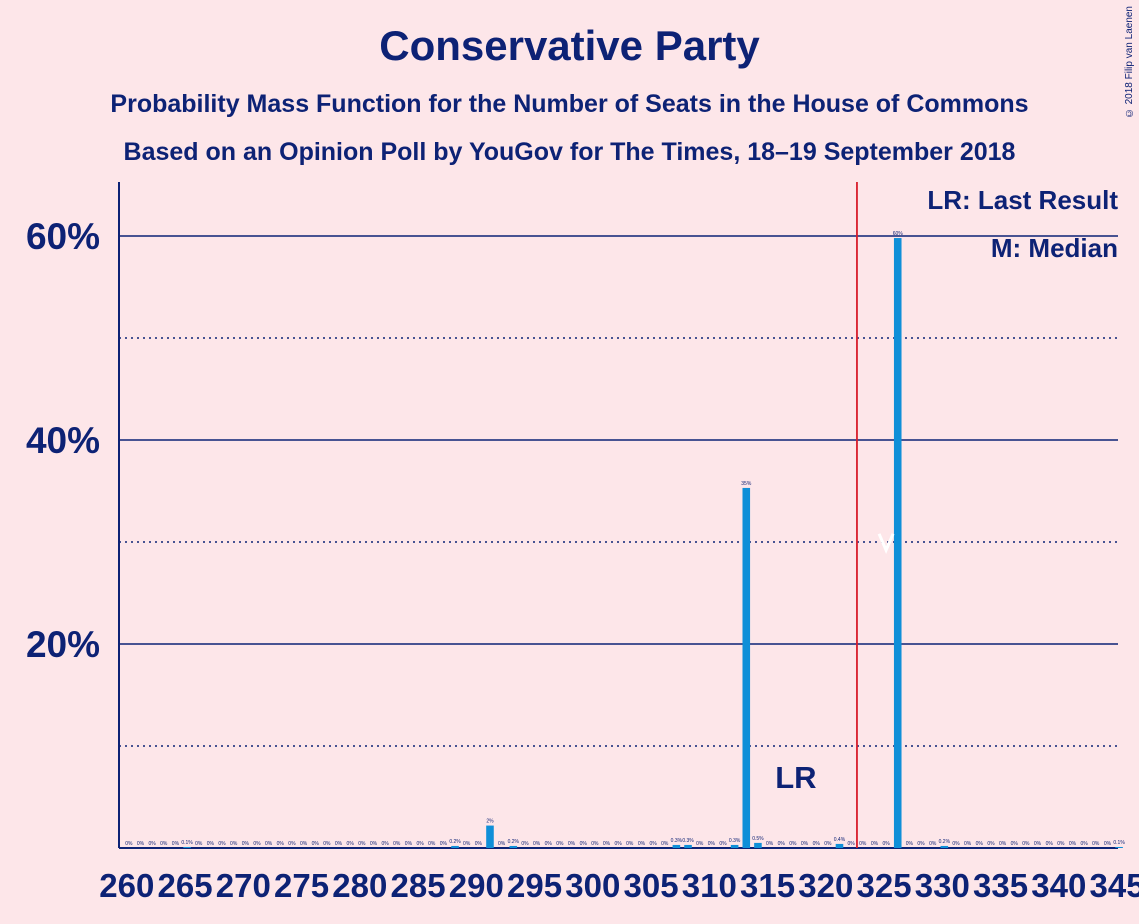  I want to click on legend-median: M: Median, so click(1054, 248).